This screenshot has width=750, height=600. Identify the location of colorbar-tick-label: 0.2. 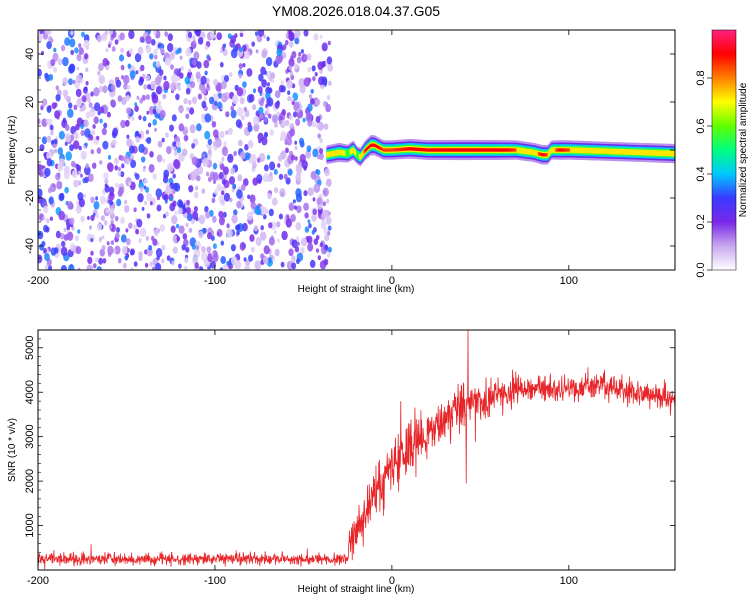
(701, 221).